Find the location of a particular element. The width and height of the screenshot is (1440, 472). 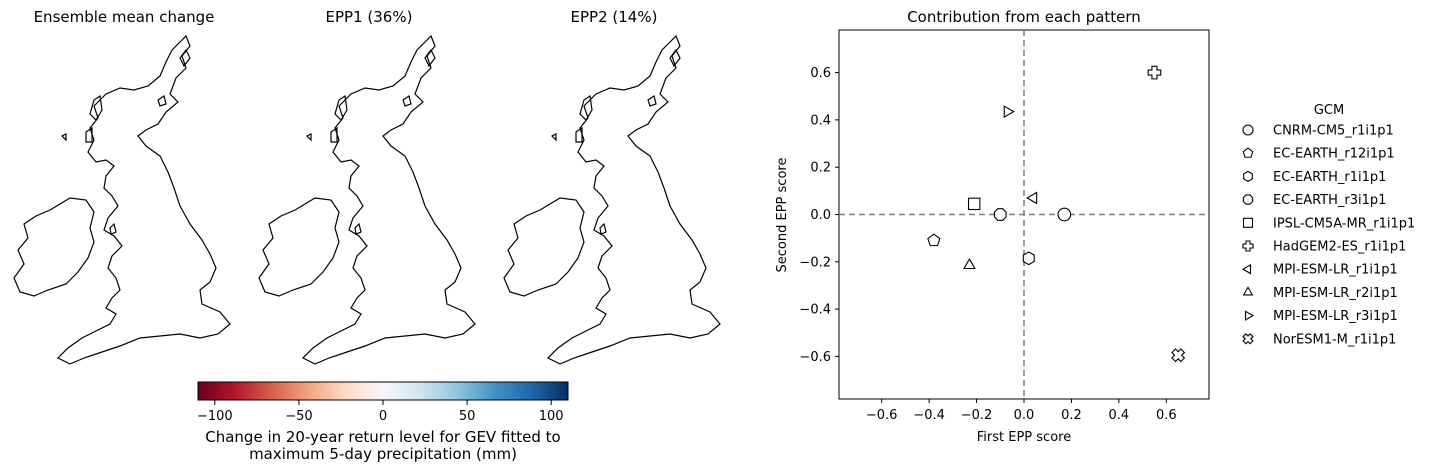

map-title-epp2: EPP2 (14%) is located at coordinates (614, 17).